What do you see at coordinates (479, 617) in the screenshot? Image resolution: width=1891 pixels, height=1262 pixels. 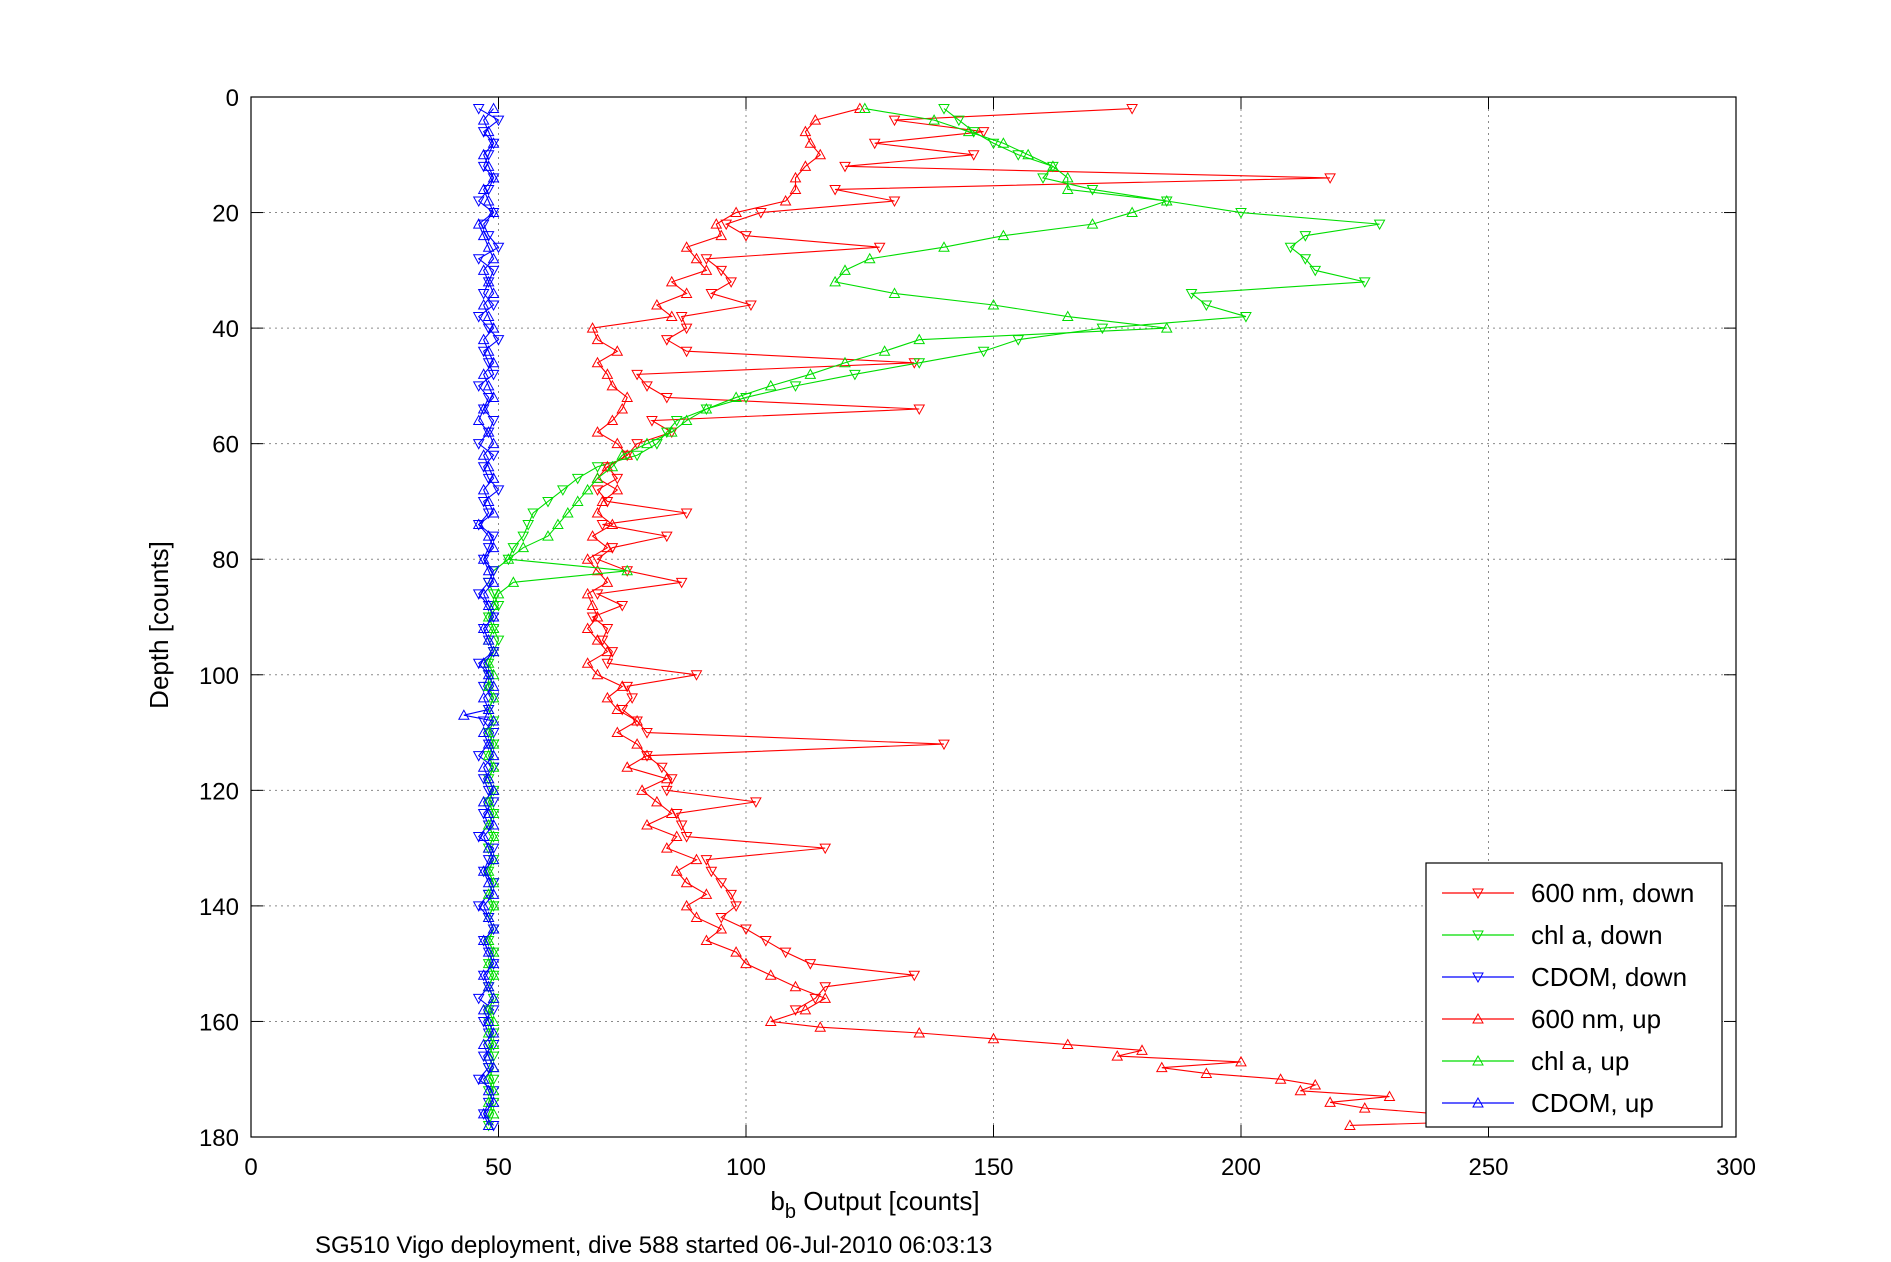 I see `series-line` at bounding box center [479, 617].